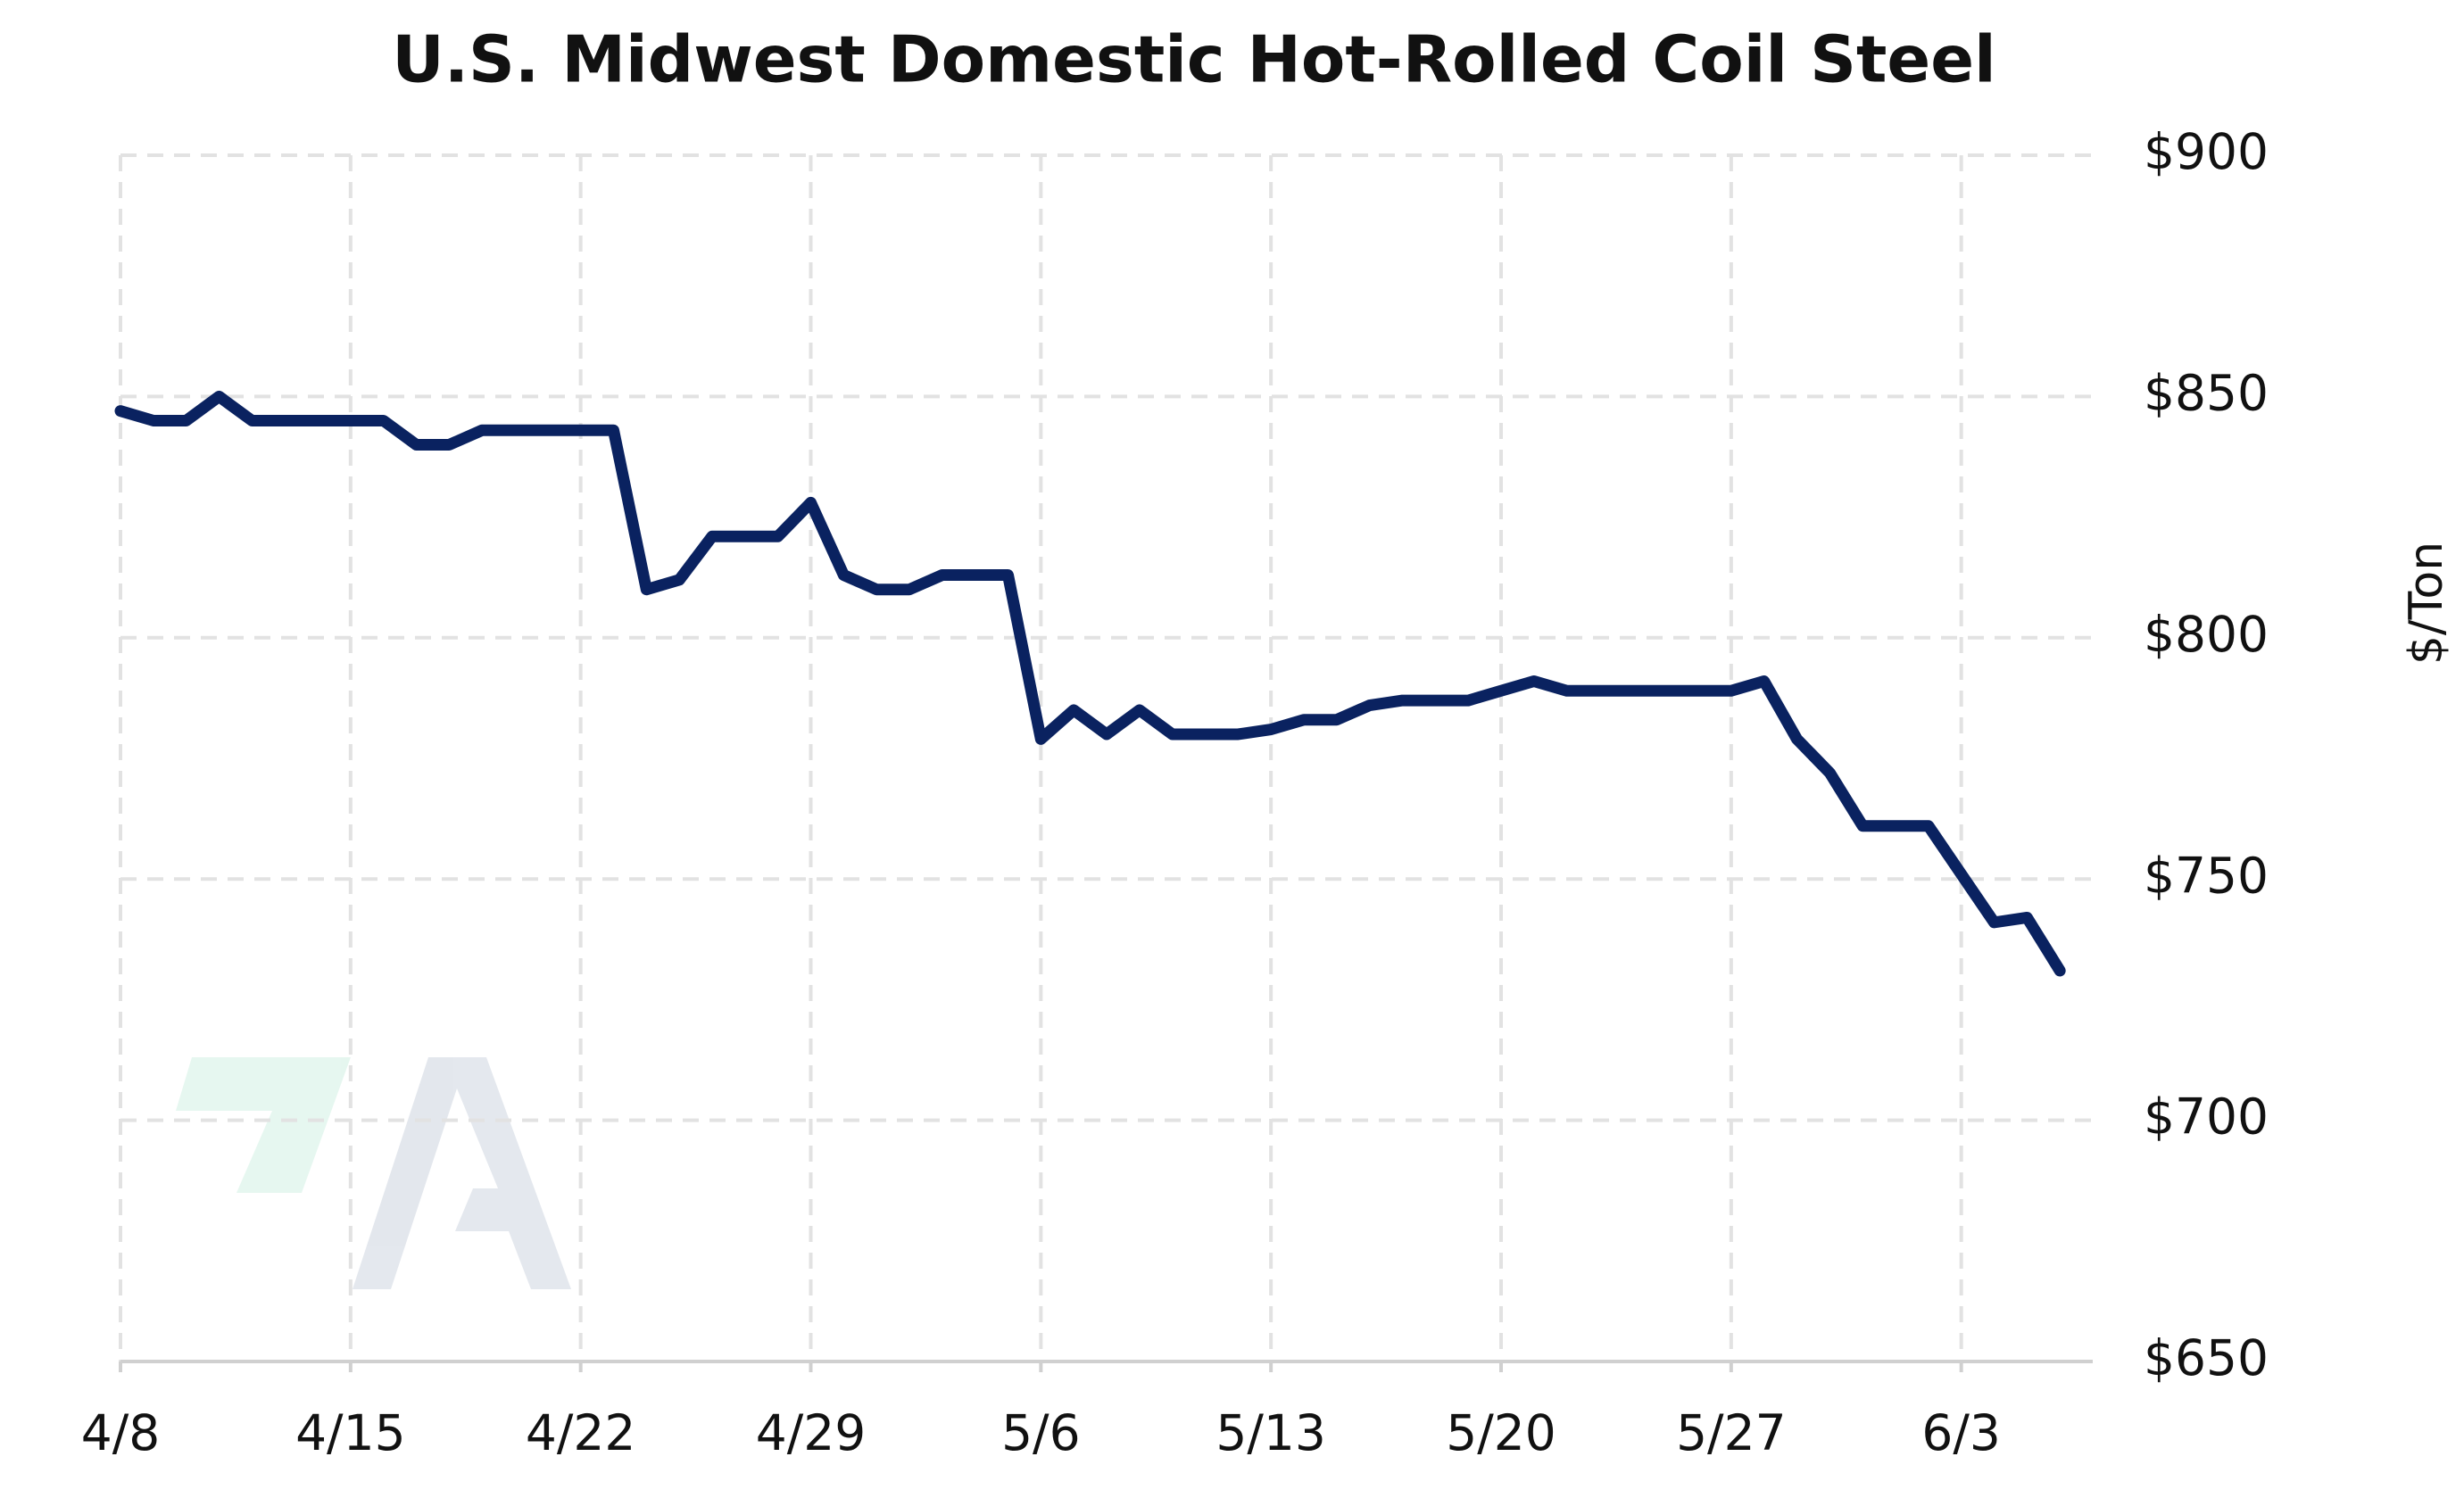 The image size is (2464, 1498). Describe the element at coordinates (1961, 1432) in the screenshot. I see `x-tick-label: 6/3` at that location.